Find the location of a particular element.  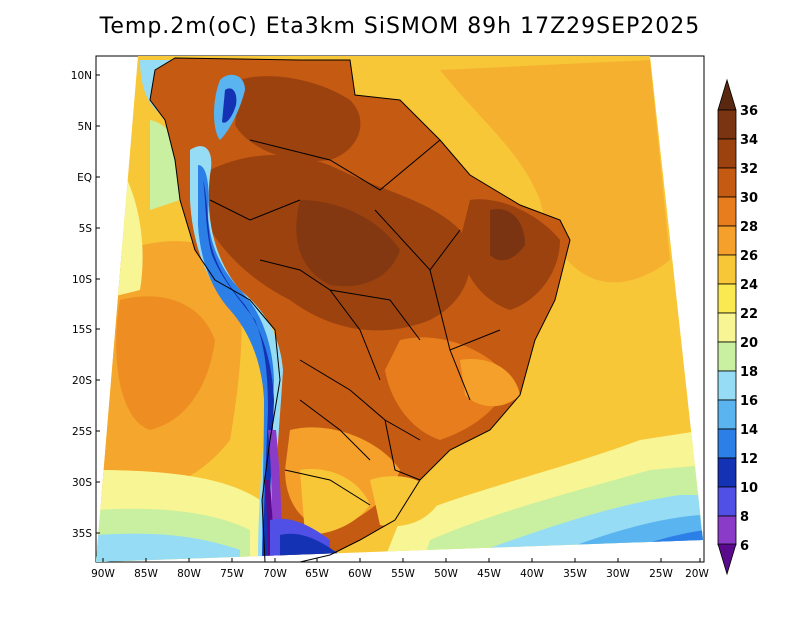

lat-label: 20S is located at coordinates (82, 381).